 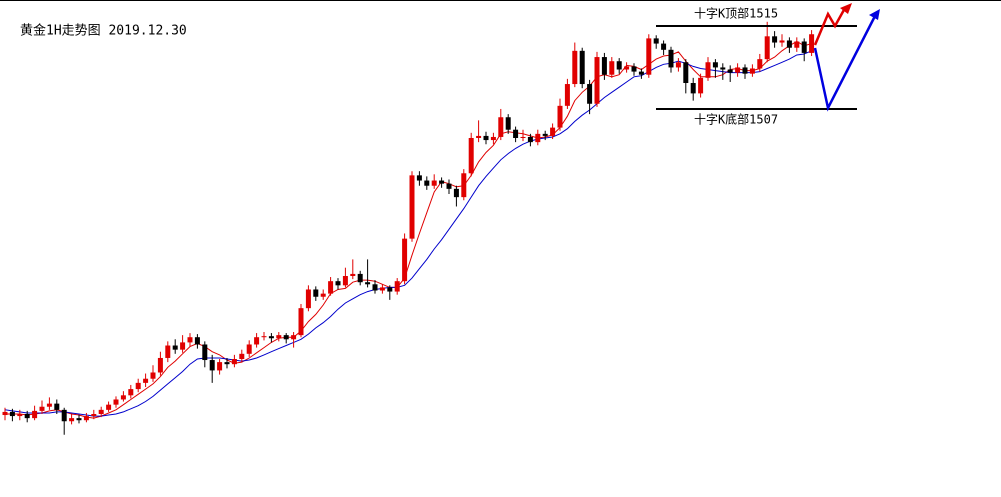 I want to click on level-label: 十字K底部1507, so click(x=736, y=118).